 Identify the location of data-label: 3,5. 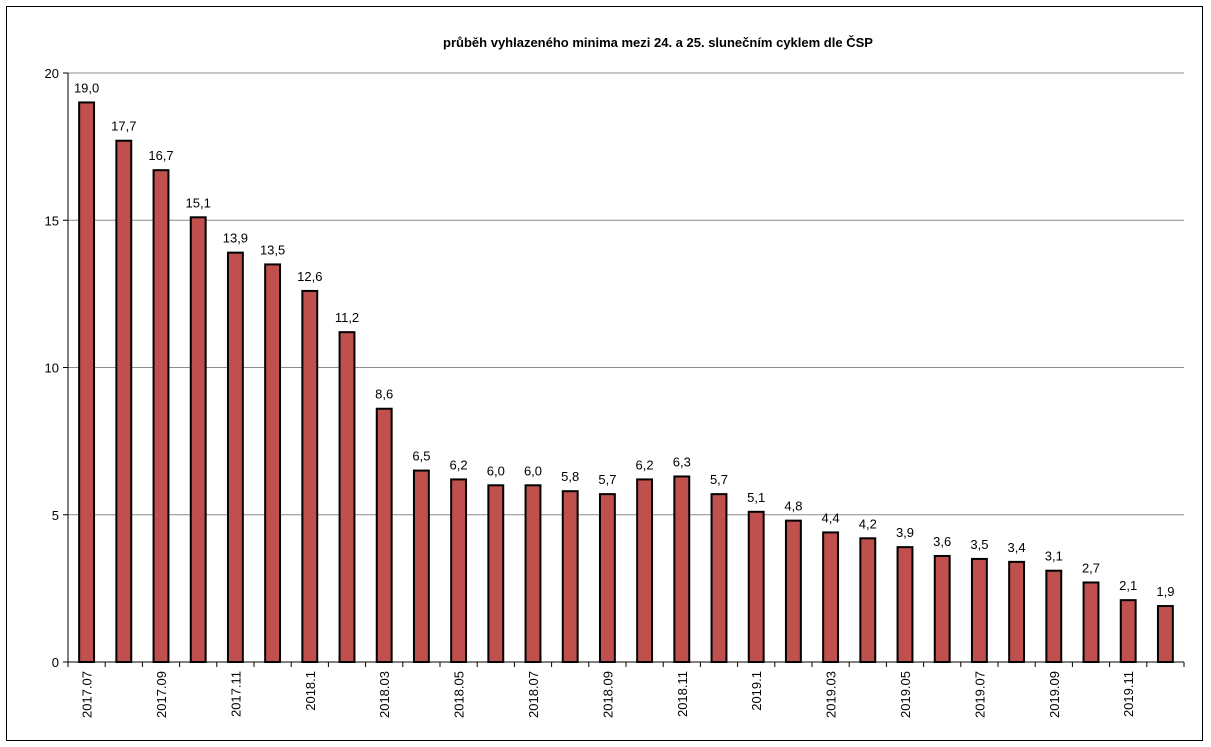
(979, 544).